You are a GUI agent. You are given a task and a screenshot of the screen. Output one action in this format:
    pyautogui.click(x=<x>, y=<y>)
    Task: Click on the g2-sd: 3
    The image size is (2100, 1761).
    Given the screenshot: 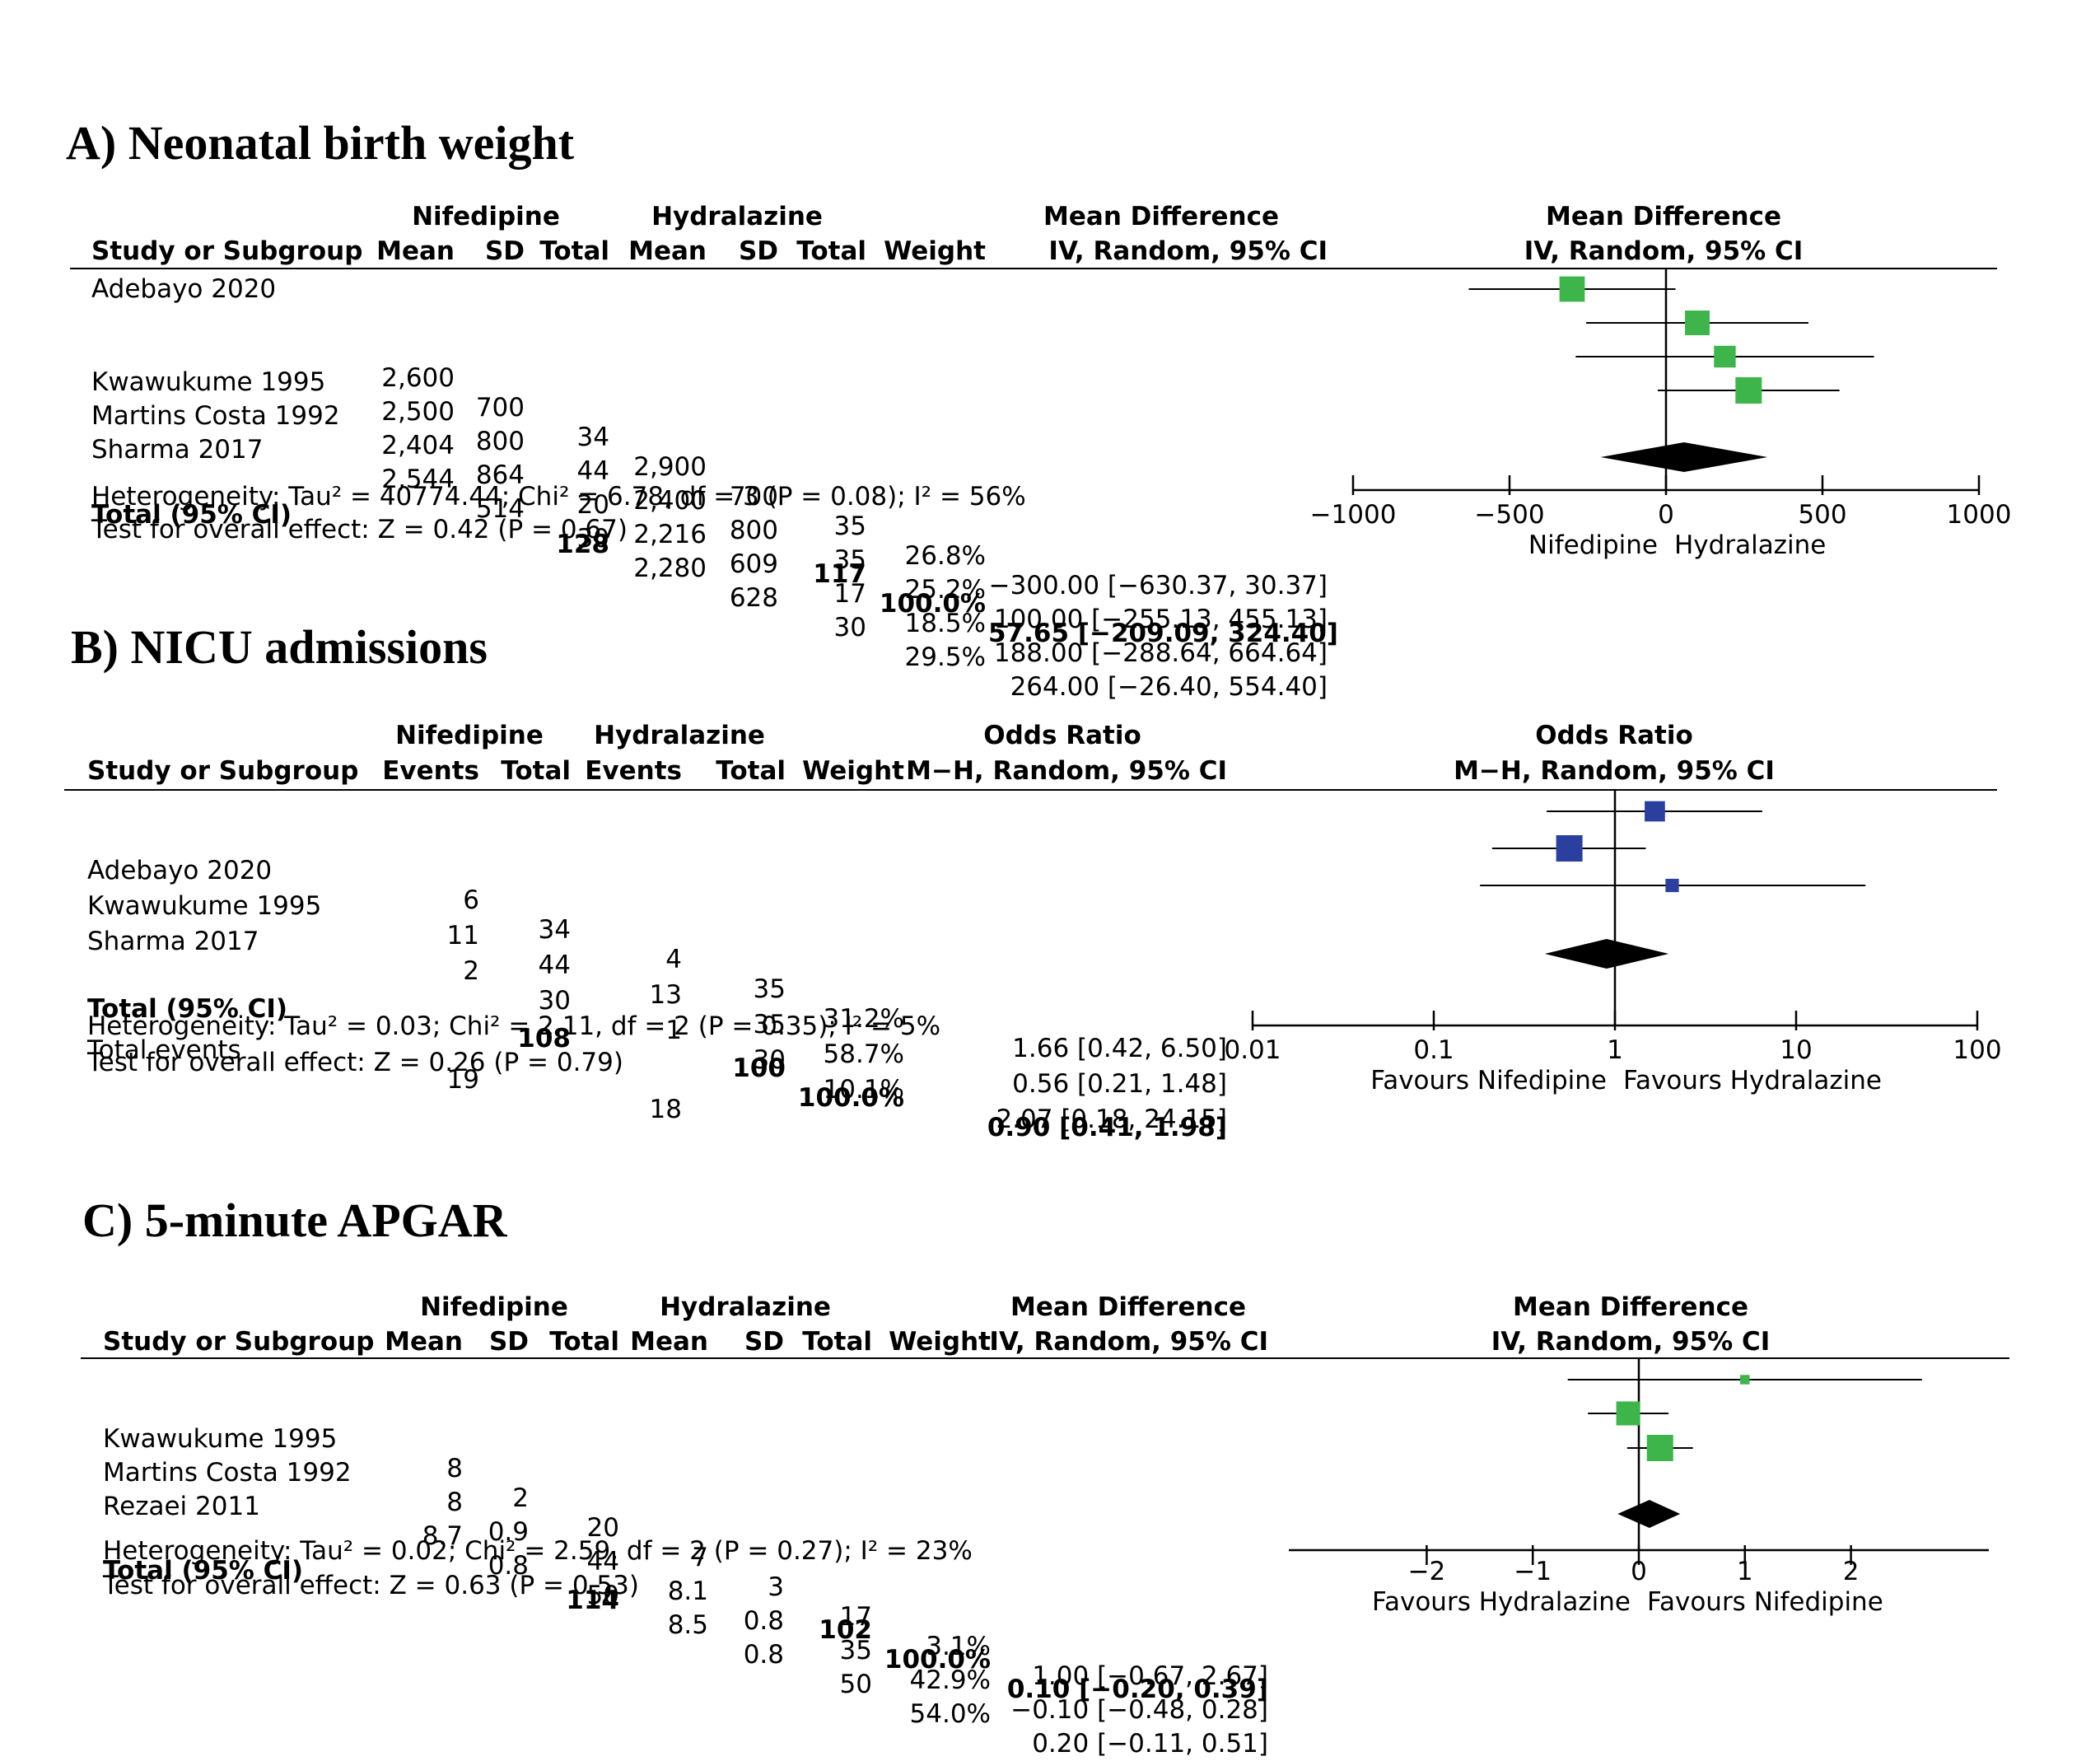 What is the action you would take?
    pyautogui.click(x=776, y=1587)
    